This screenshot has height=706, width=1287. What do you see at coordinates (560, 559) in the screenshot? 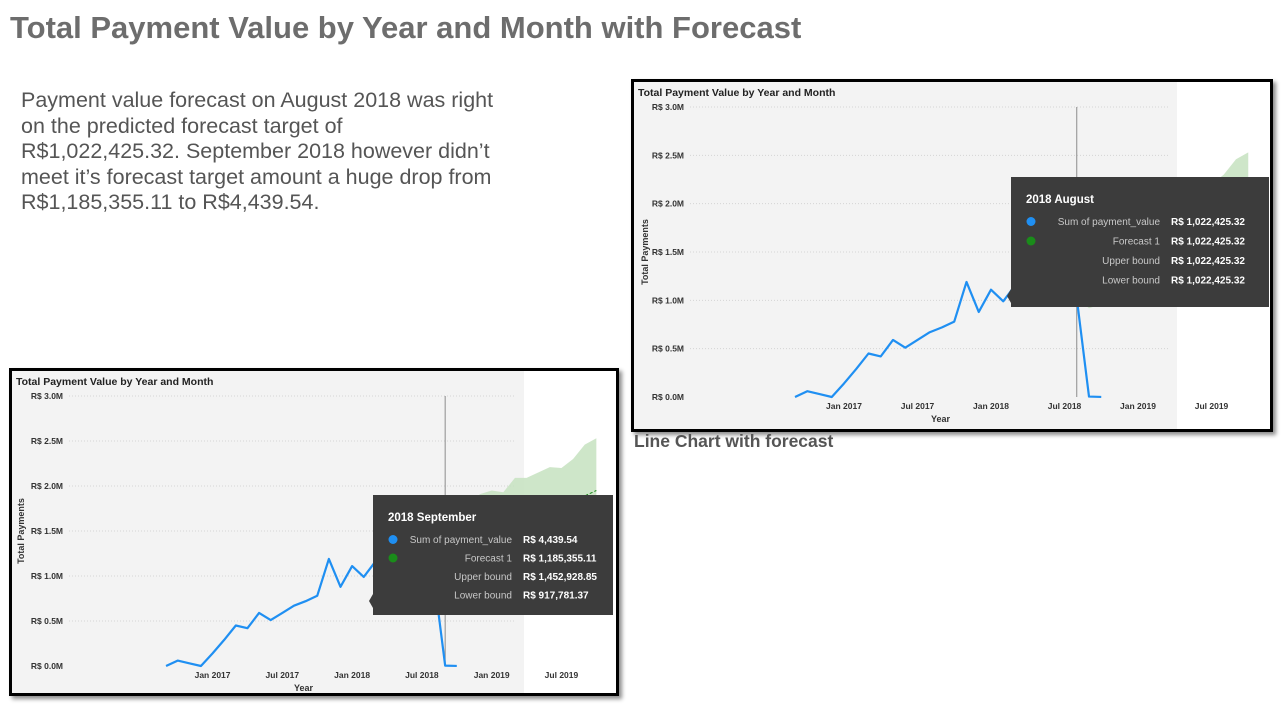
I see `tooltip-row-value: R$ 1,185,355.11` at bounding box center [560, 559].